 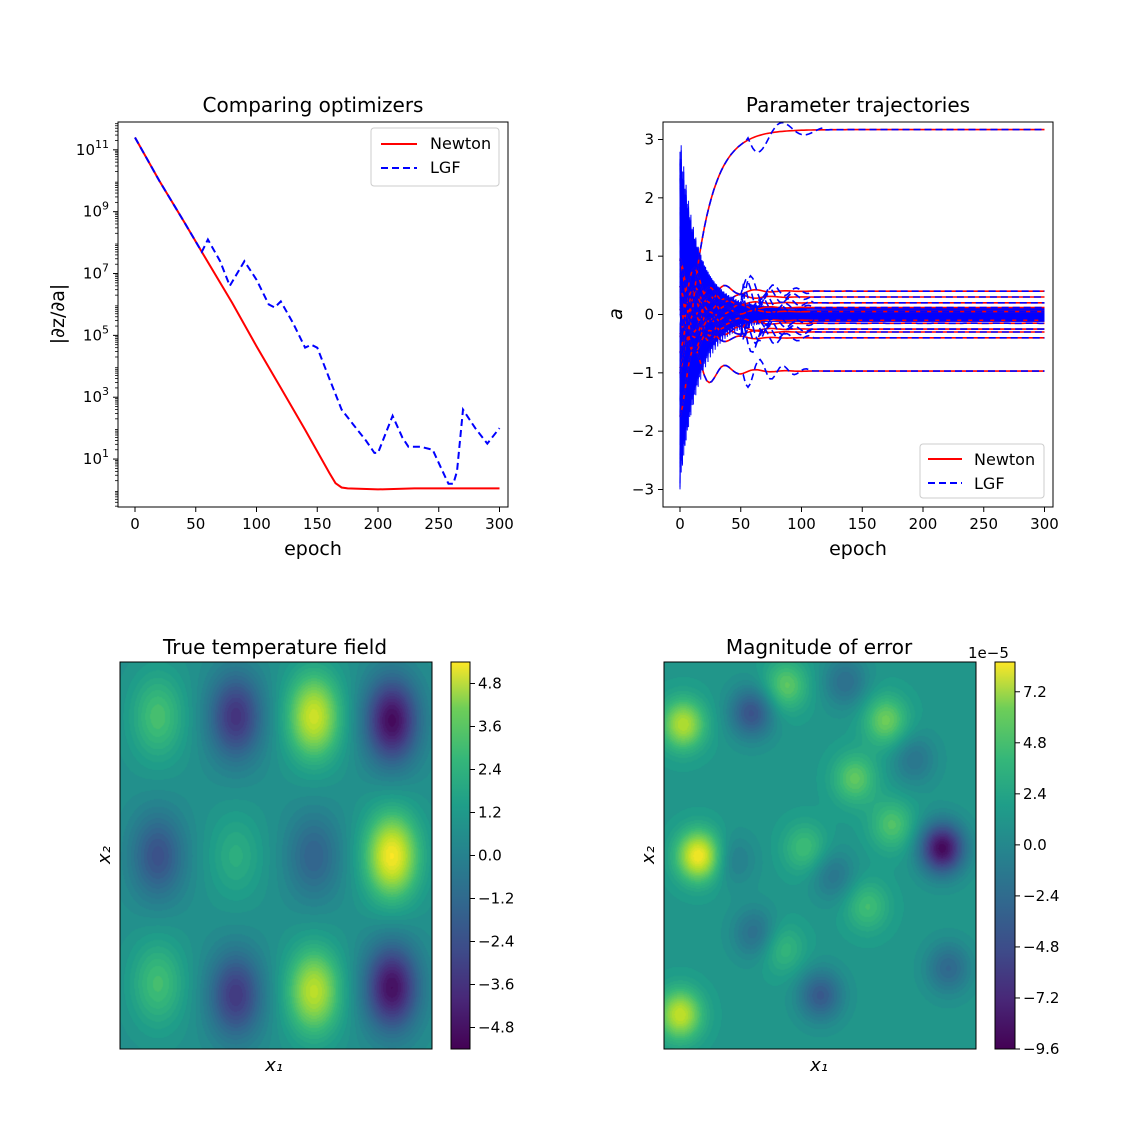 What do you see at coordinates (1035, 692) in the screenshot?
I see `chart4-colorbar-tick-label: 7.2` at bounding box center [1035, 692].